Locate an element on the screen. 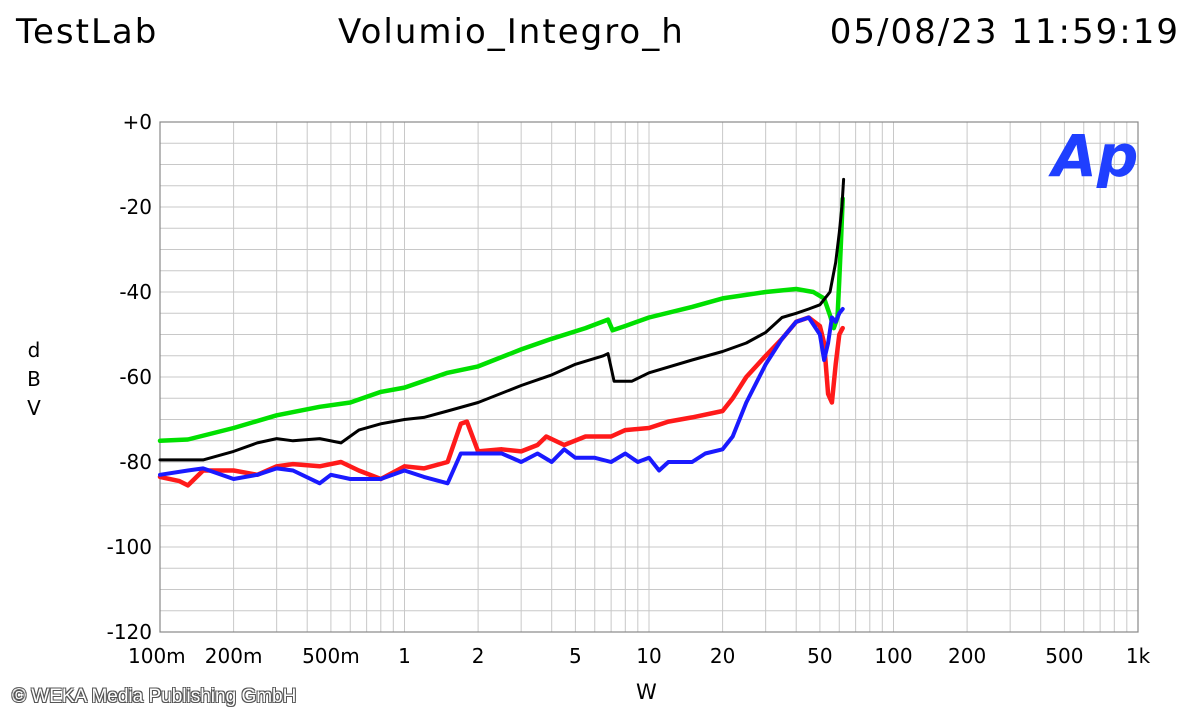  y-tick-label: -60 is located at coordinates (135, 377).